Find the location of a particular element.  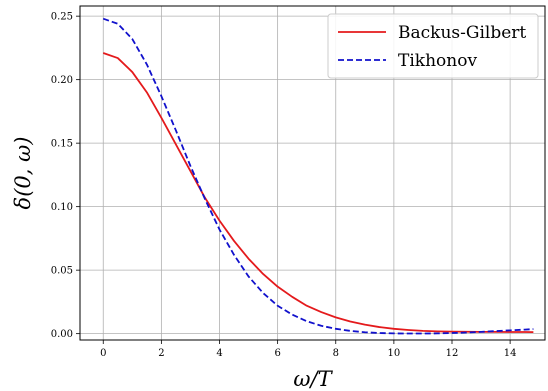

x-tick-label: 14 is located at coordinates (510, 353).